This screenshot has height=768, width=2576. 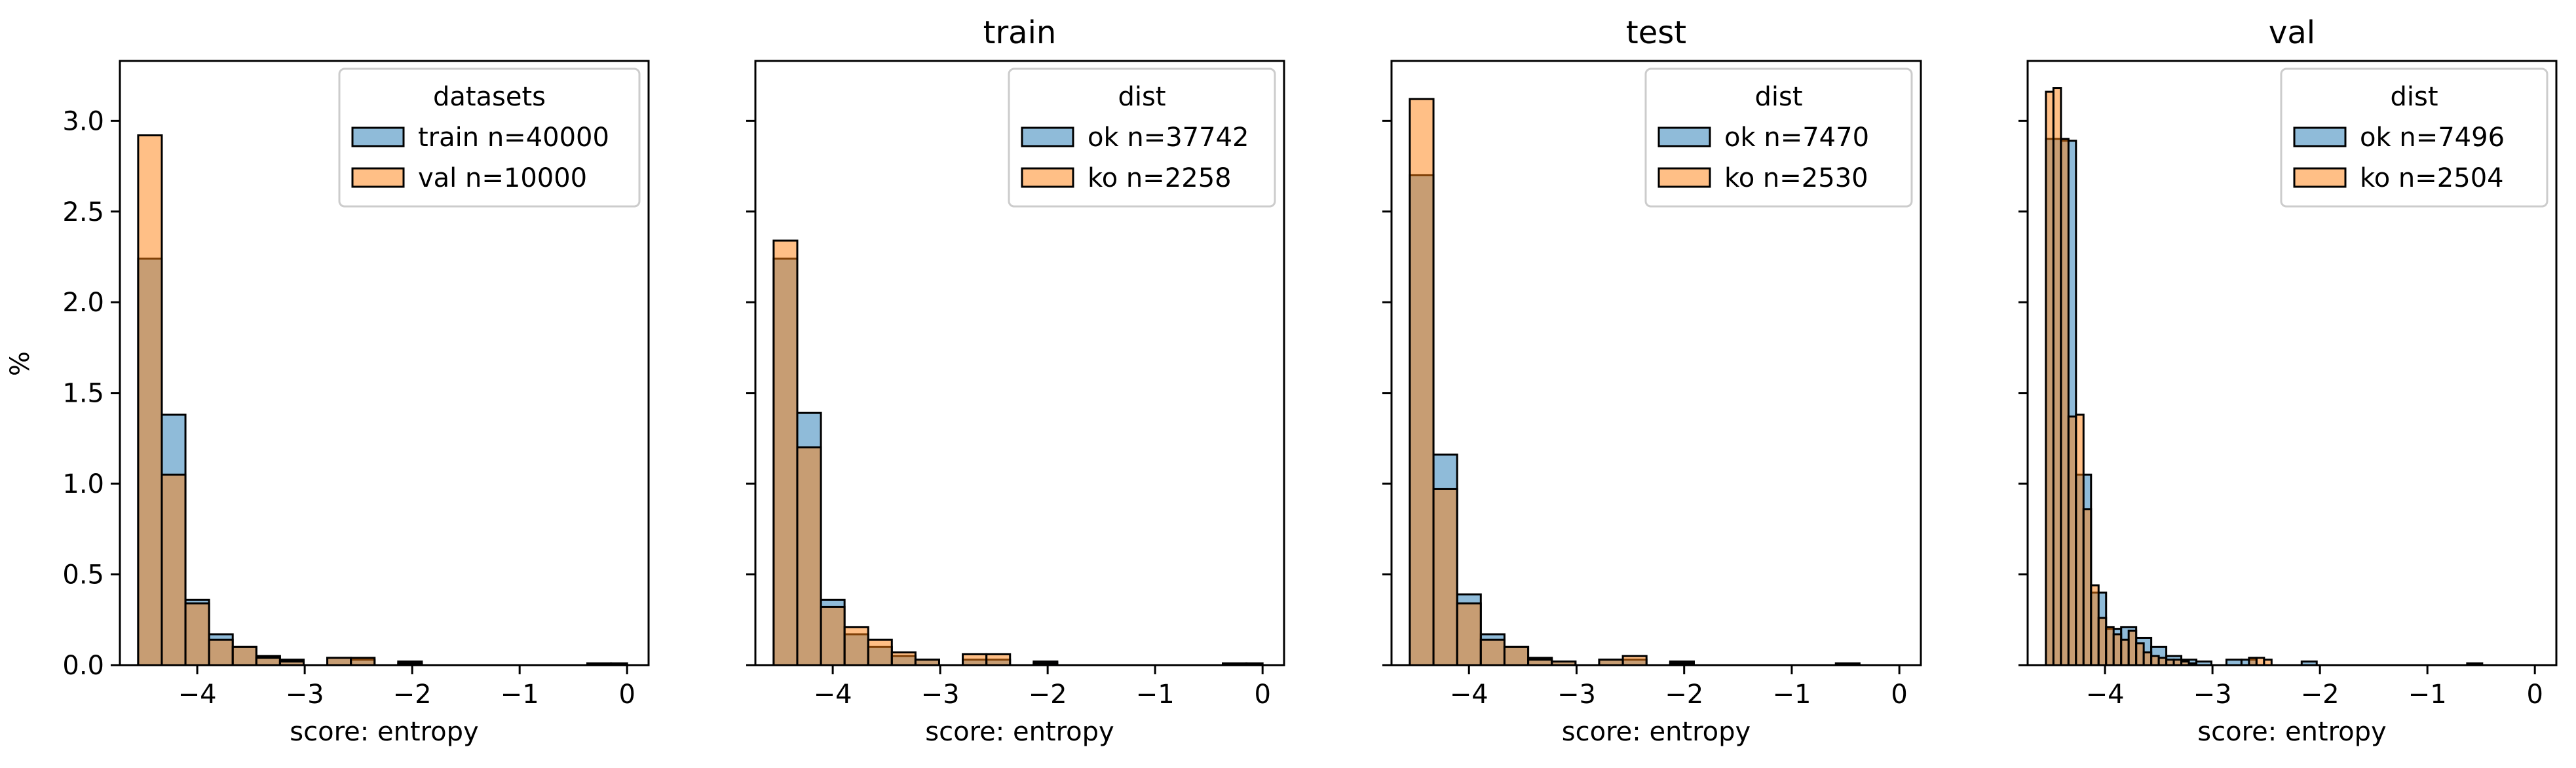 I want to click on legend: datasets train n=40000 val n=10000, so click(x=490, y=137).